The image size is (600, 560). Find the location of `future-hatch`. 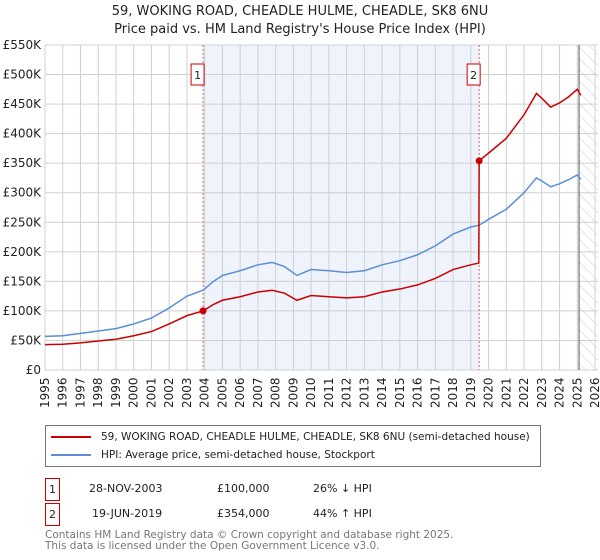

future-hatch is located at coordinates (588, 207).